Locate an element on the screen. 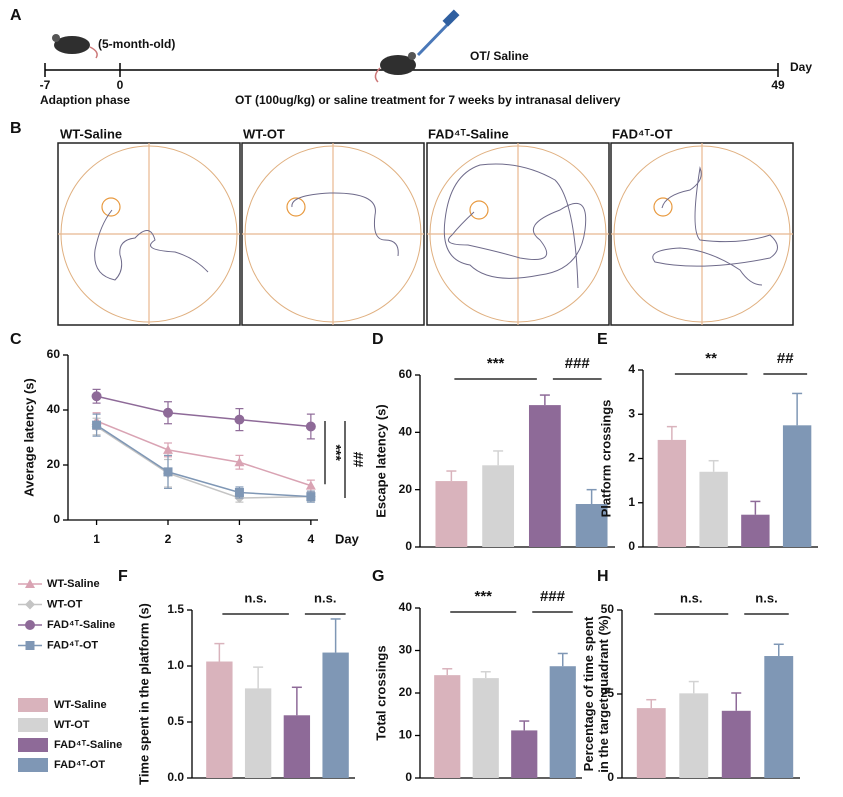  y-tick-label: 0.5 is located at coordinates (175, 721).